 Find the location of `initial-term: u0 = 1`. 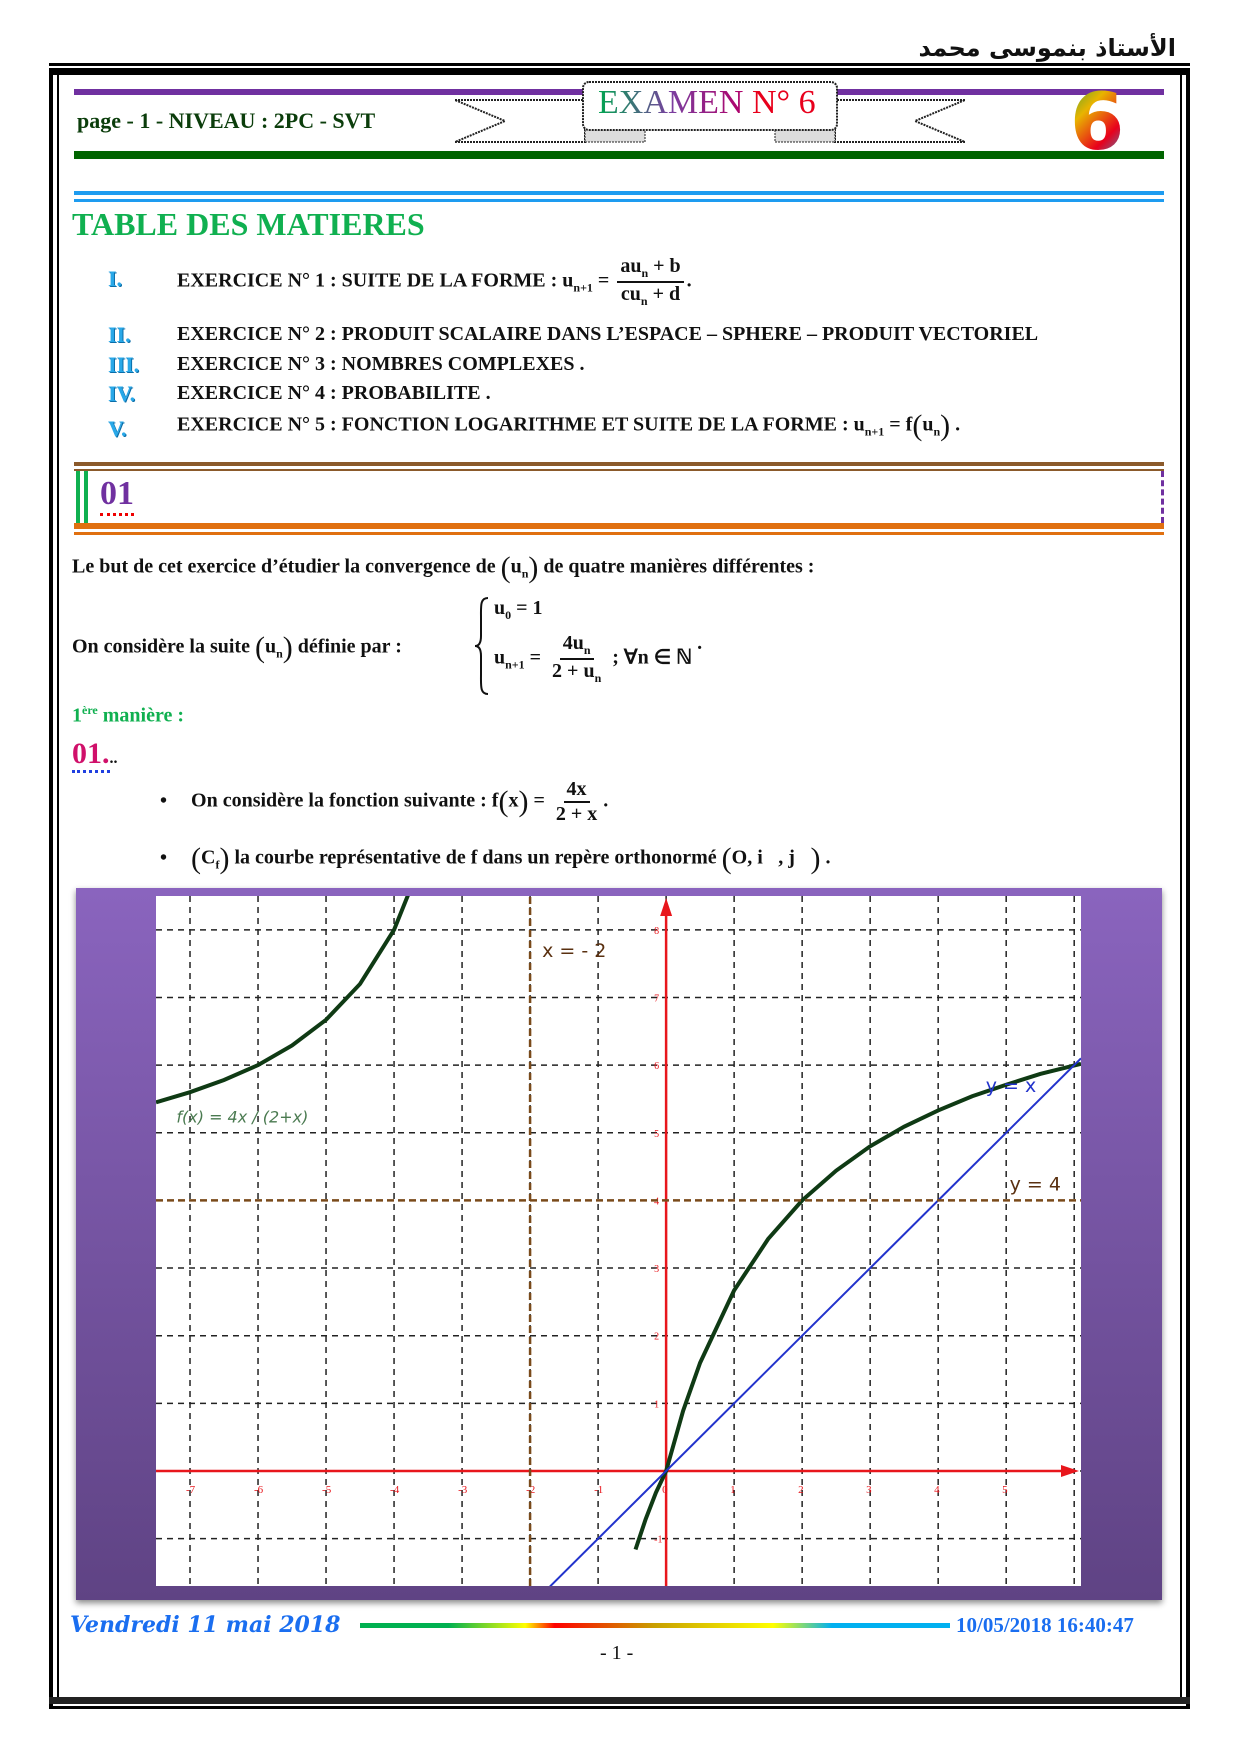

initial-term: u0 = 1 is located at coordinates (518, 609).